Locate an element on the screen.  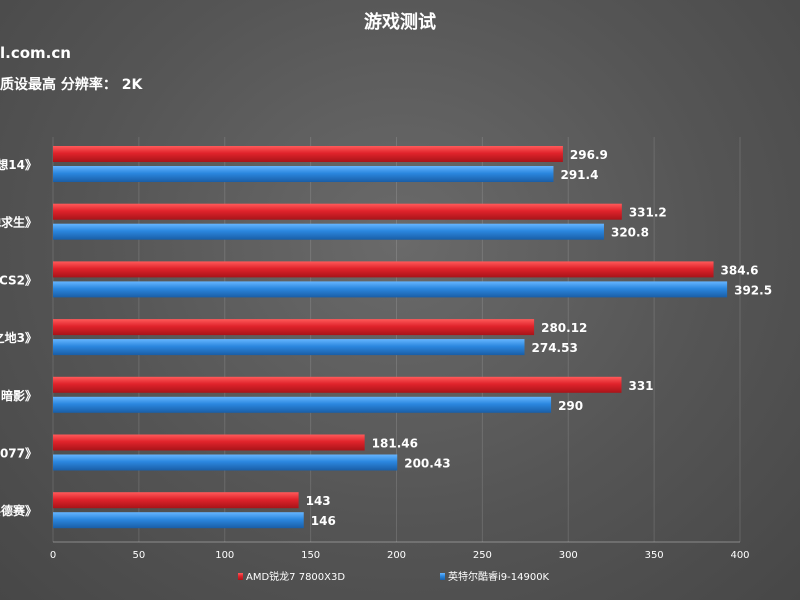
value-label: 291.4 is located at coordinates (579, 175).